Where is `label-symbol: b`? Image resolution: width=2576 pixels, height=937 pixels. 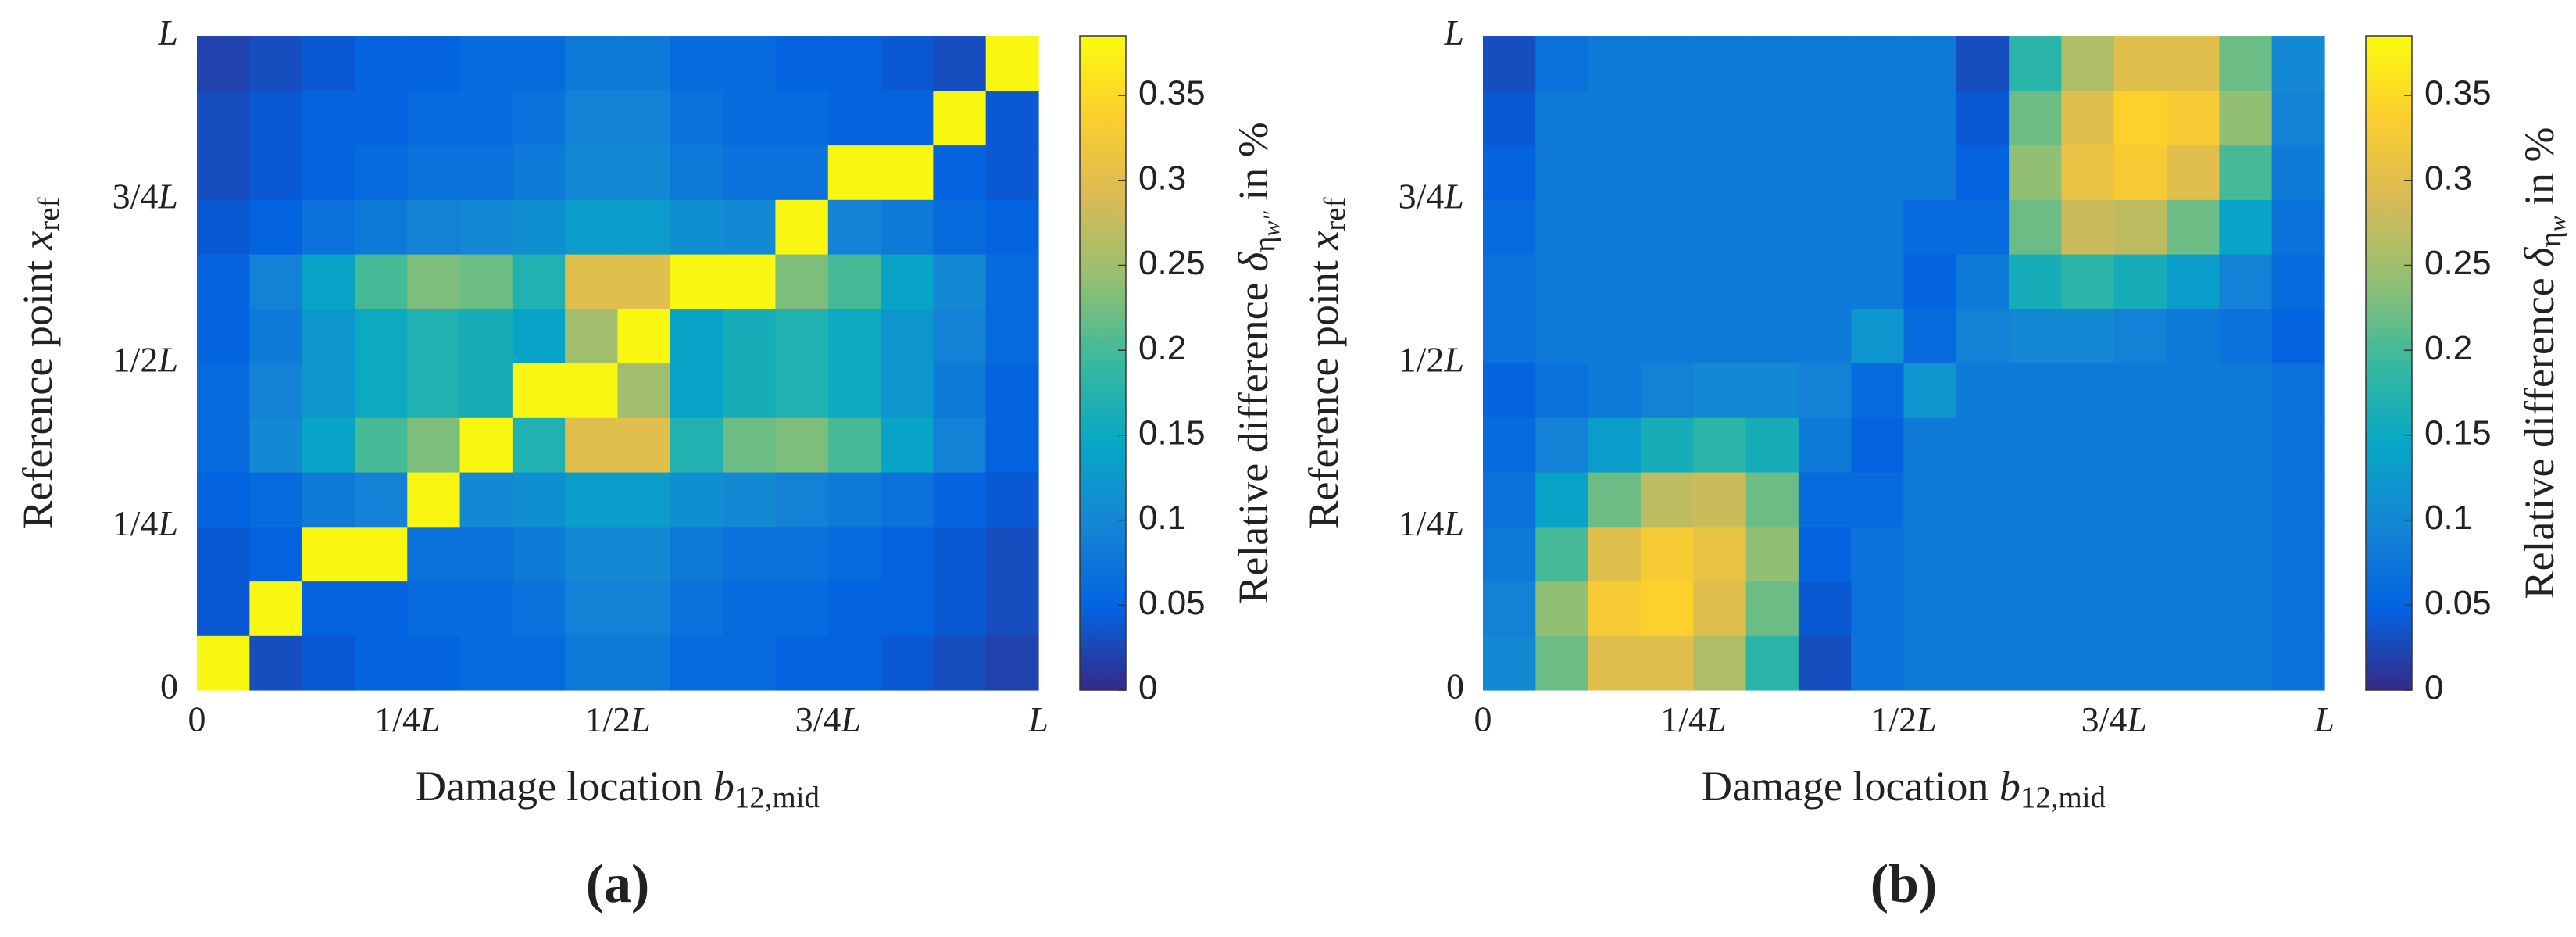 label-symbol: b is located at coordinates (724, 786).